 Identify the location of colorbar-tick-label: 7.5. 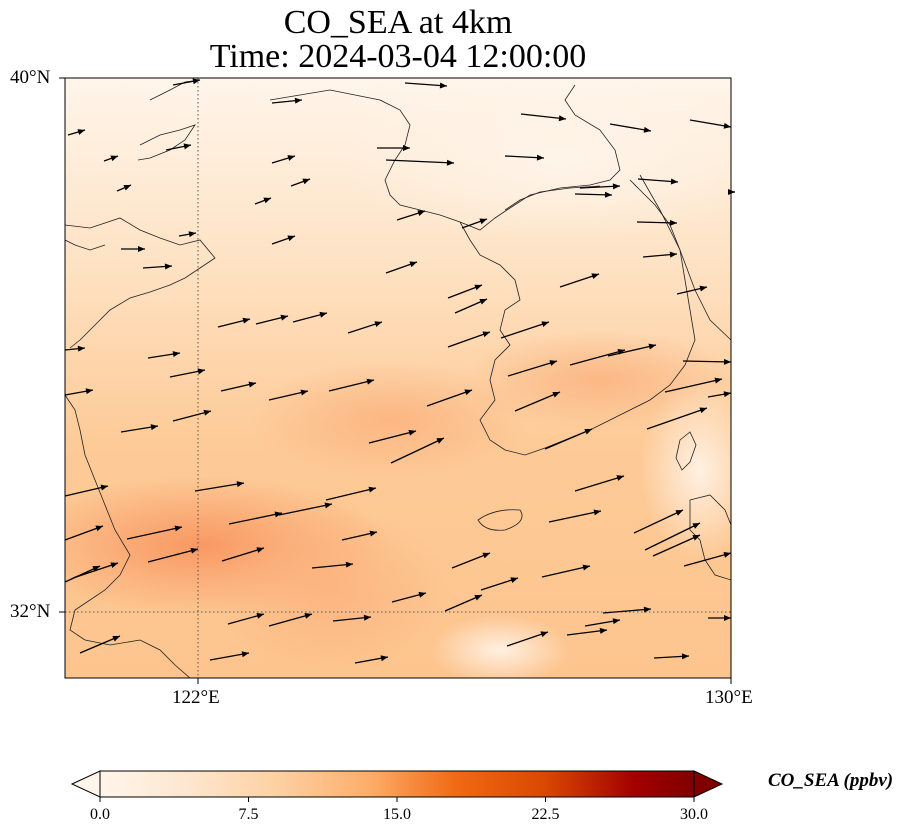
(248, 814).